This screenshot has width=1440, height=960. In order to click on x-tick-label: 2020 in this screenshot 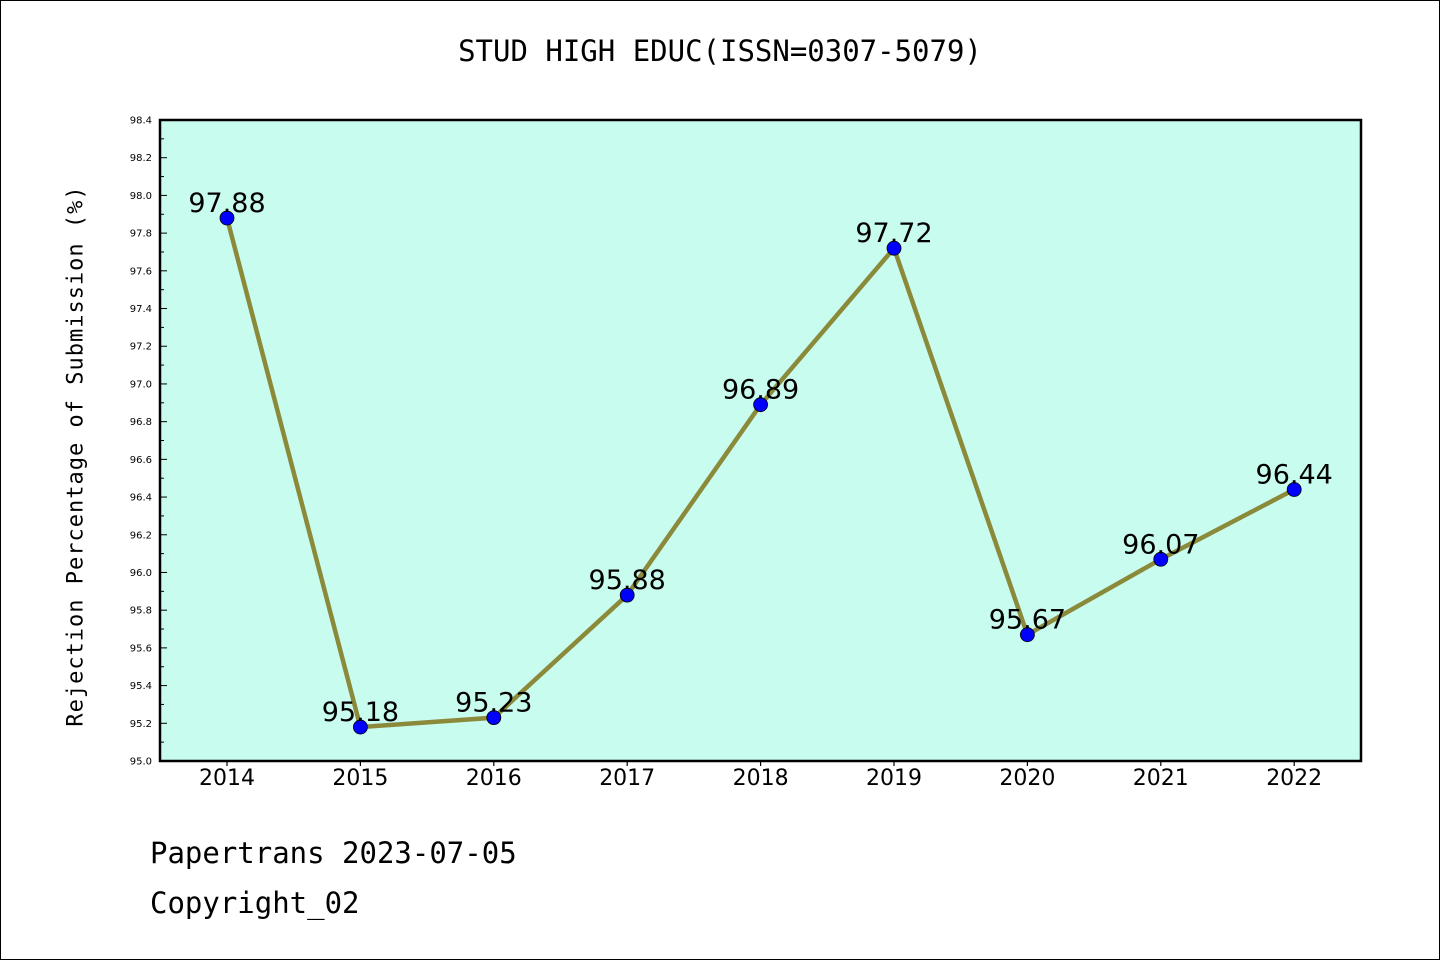, I will do `click(1027, 778)`.